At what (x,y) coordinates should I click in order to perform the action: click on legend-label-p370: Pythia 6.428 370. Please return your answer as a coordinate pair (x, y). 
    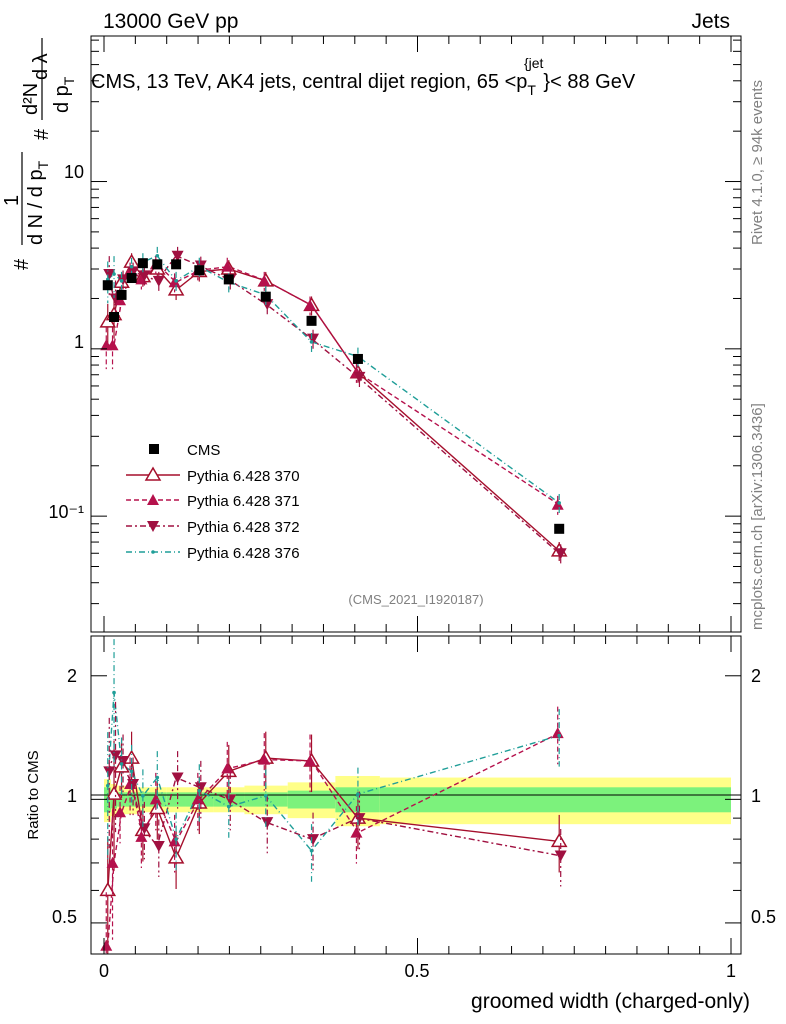
    Looking at the image, I should click on (243, 476).